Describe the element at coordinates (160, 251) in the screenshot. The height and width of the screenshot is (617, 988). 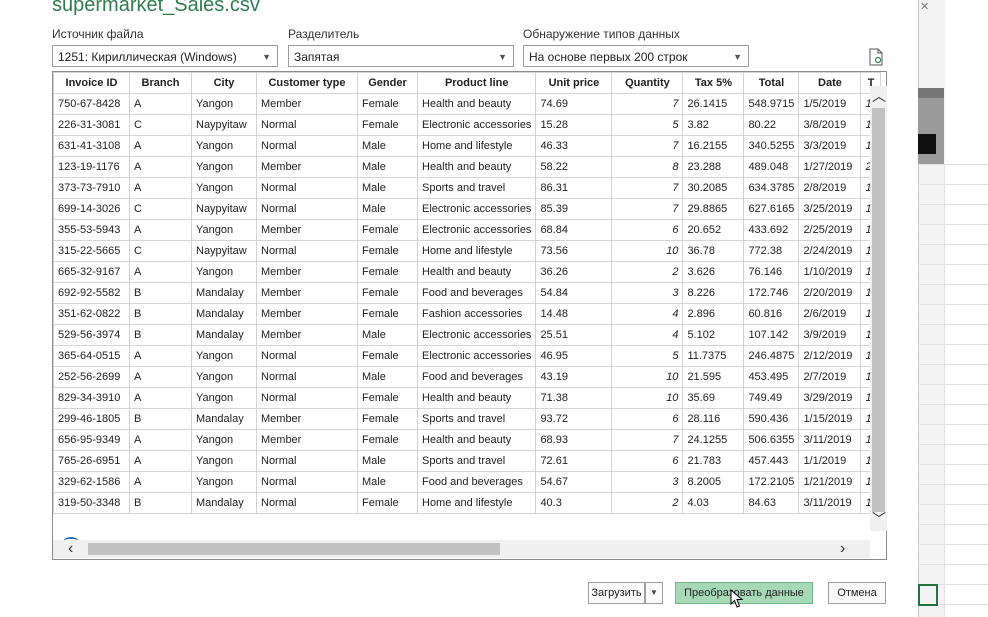
I see `table-cell: C` at that location.